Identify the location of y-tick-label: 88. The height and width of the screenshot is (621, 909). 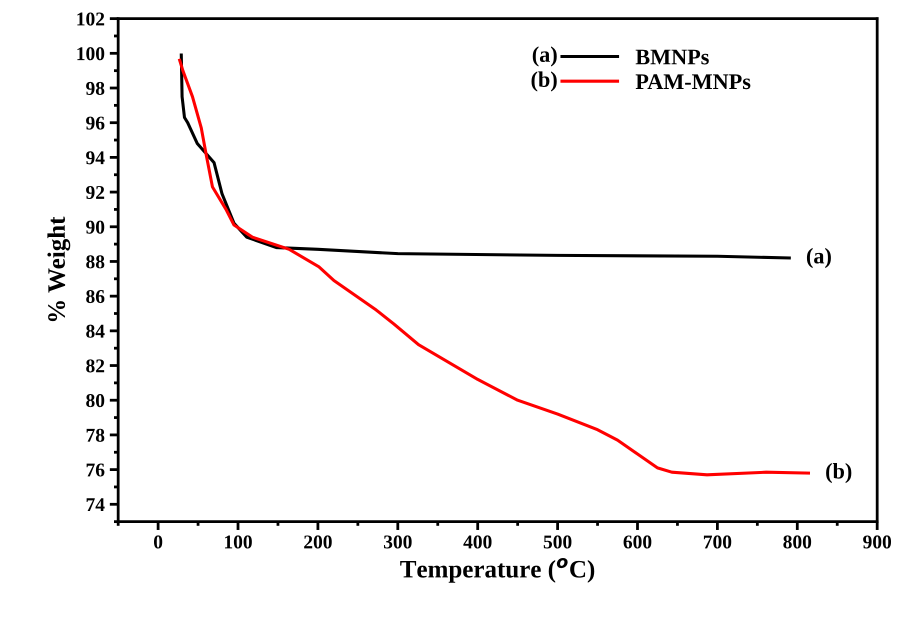
(95, 261).